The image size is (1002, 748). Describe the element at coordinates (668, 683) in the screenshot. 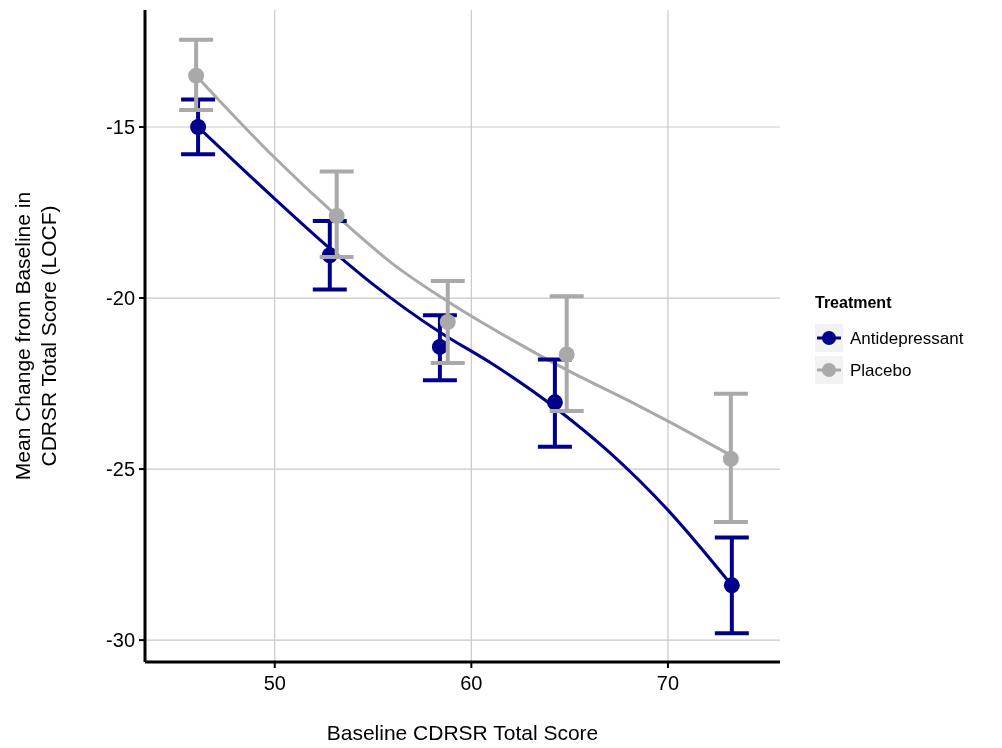

I see `x-tick-label: 70` at that location.